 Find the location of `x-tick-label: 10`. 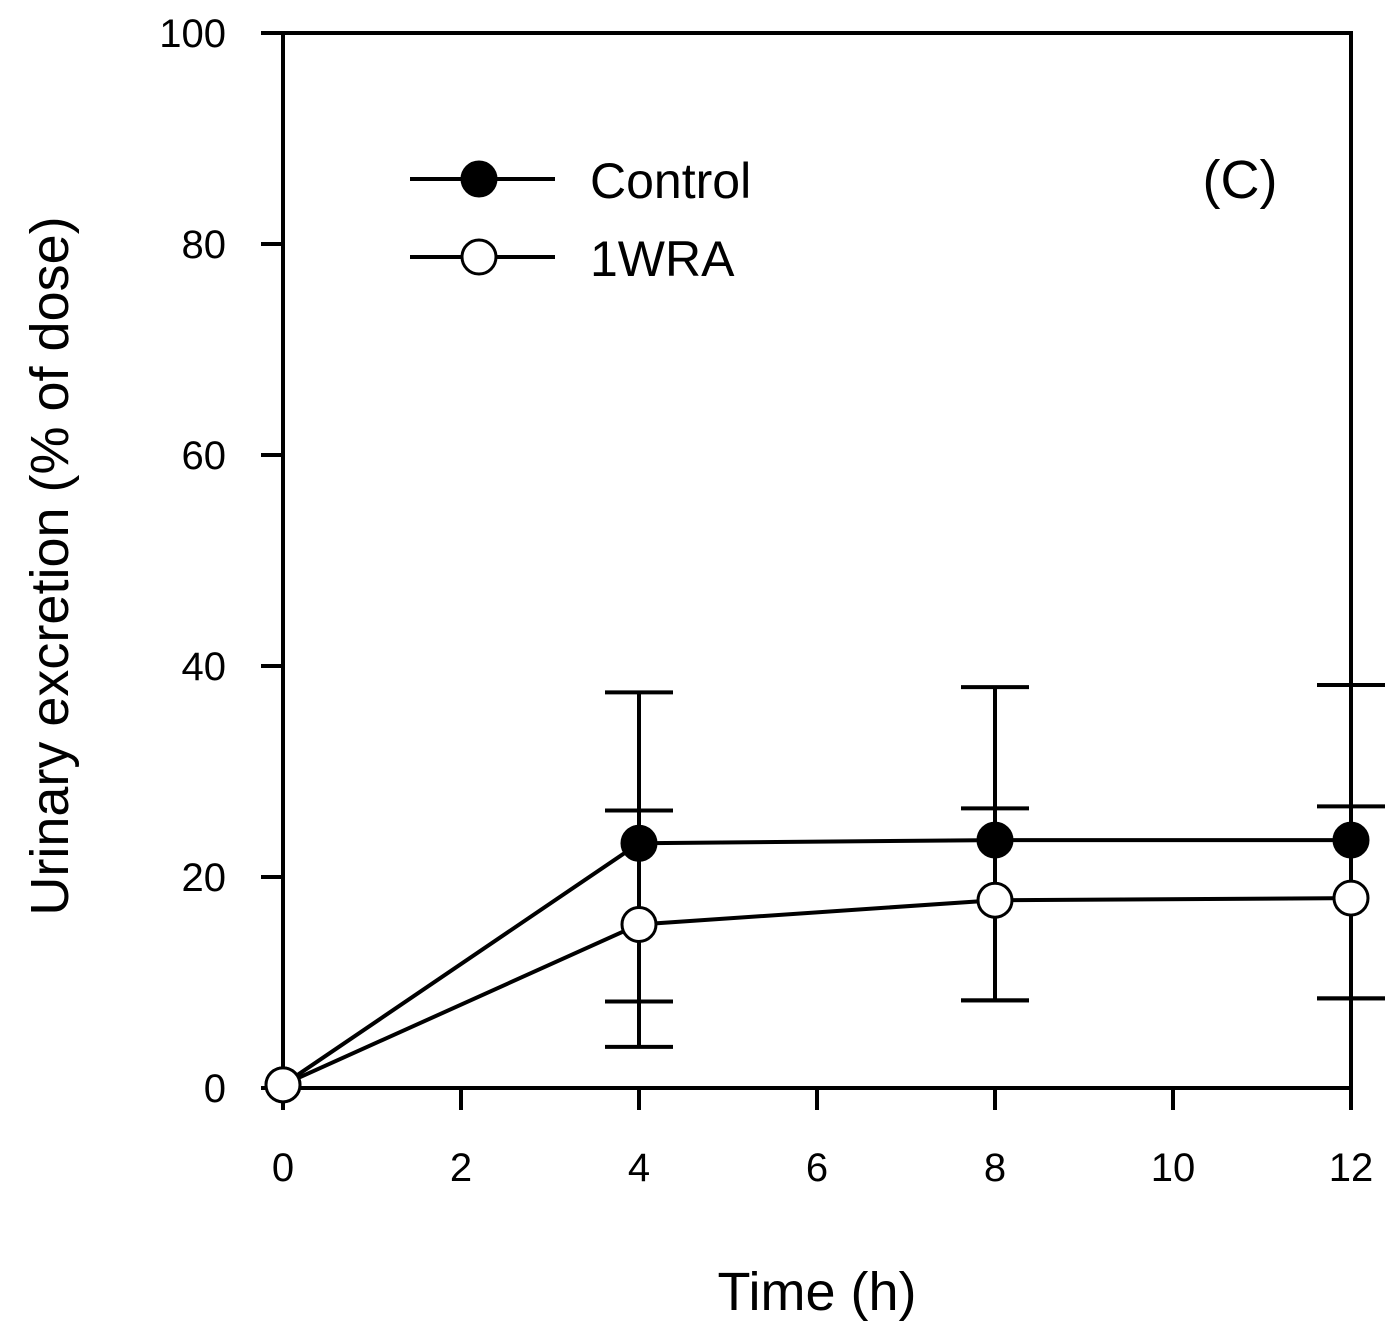

x-tick-label: 10 is located at coordinates (1173, 1168).